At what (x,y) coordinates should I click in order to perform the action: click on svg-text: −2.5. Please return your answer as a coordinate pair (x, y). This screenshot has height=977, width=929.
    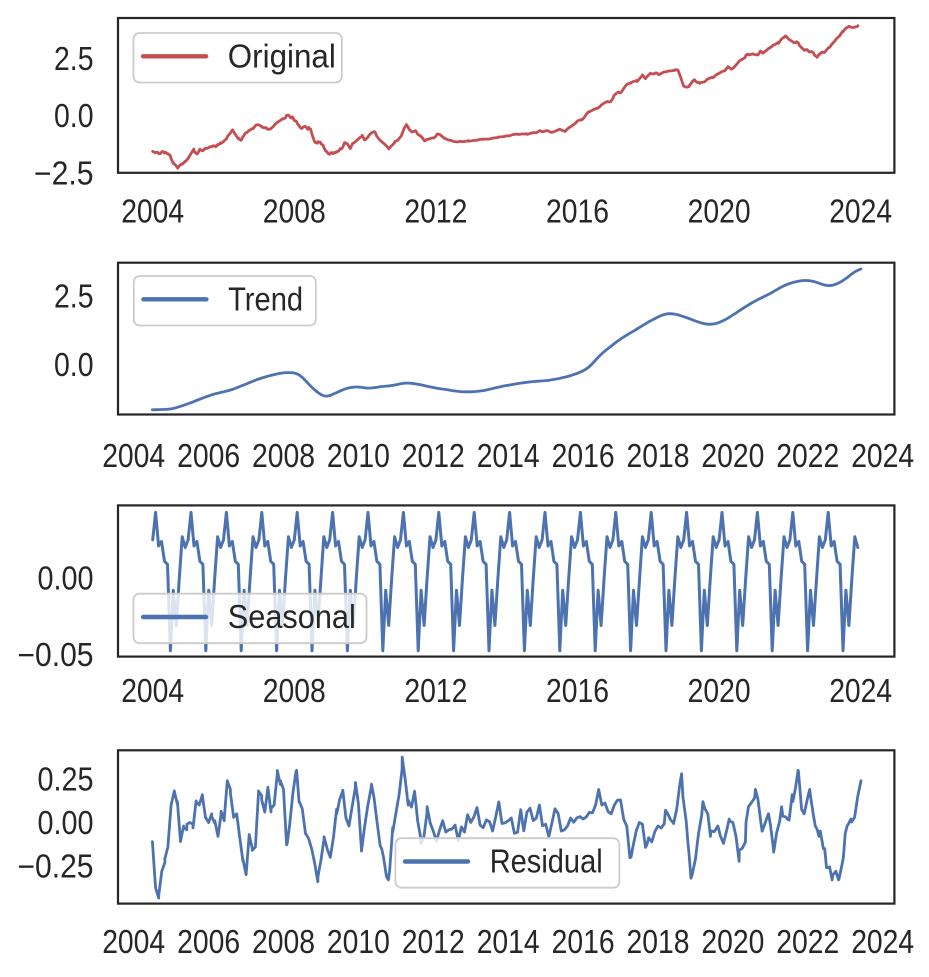
    Looking at the image, I should click on (64, 173).